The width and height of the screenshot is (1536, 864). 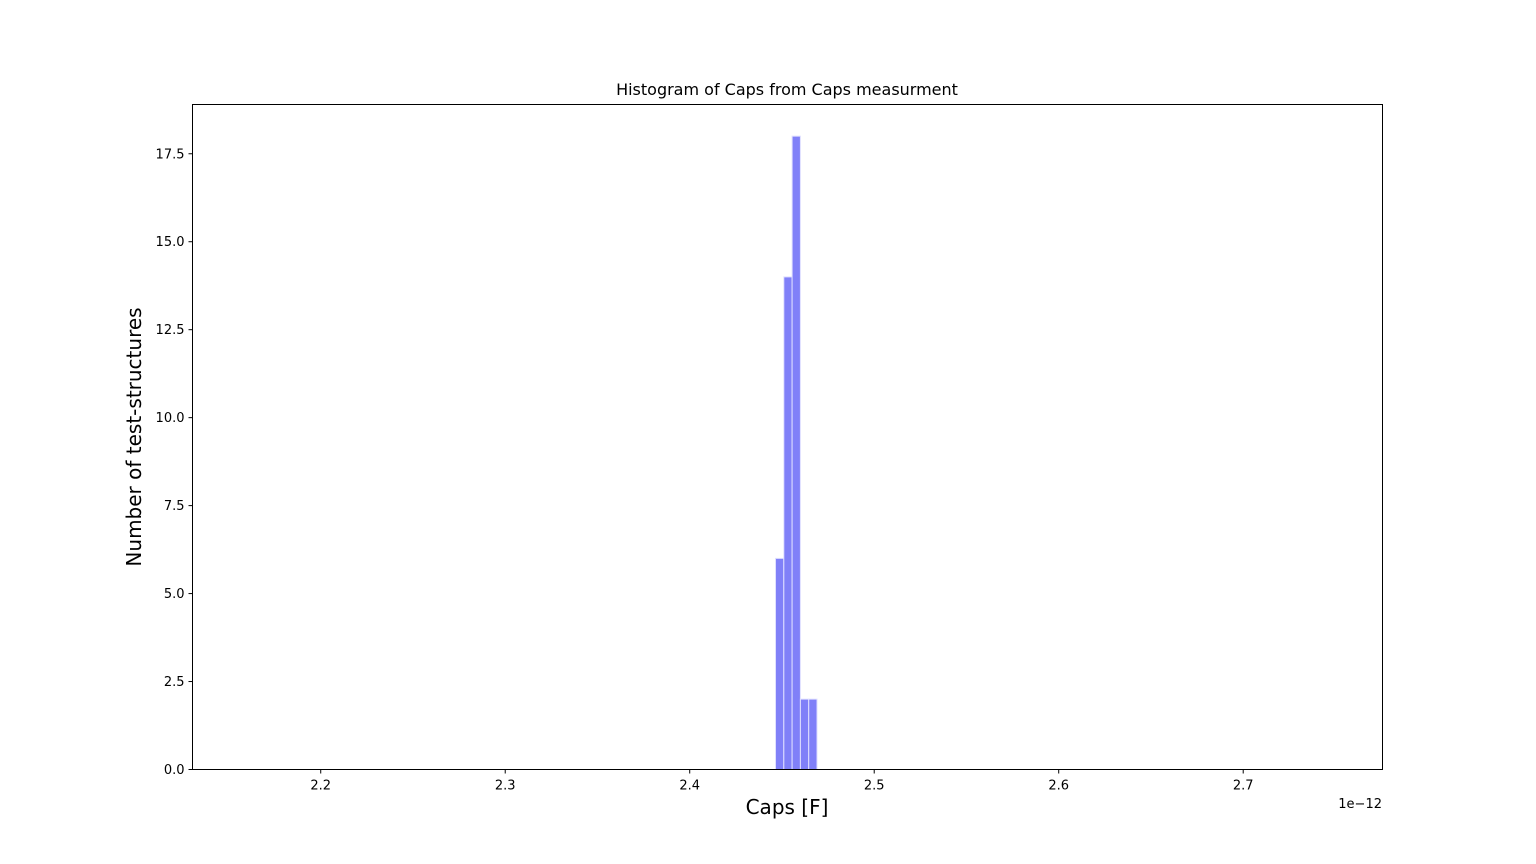 I want to click on x-axis-ticks: 2.2 2.3 2.4 2.5 2.6 2.7, so click(x=782, y=781).